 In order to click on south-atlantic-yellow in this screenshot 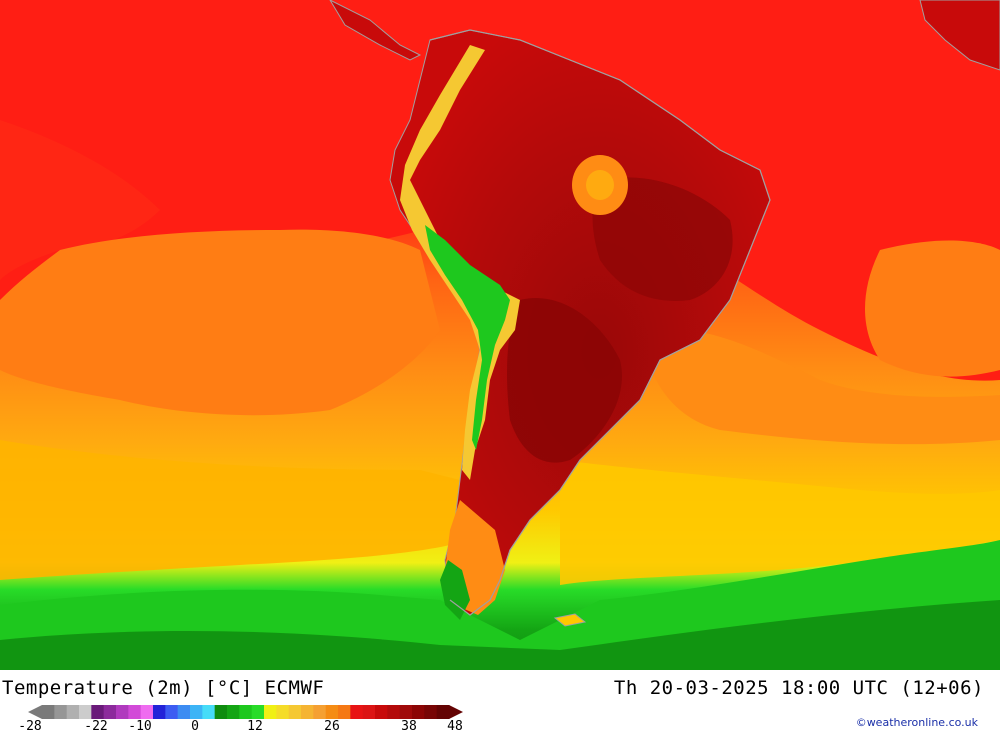, I will do `click(780, 522)`.